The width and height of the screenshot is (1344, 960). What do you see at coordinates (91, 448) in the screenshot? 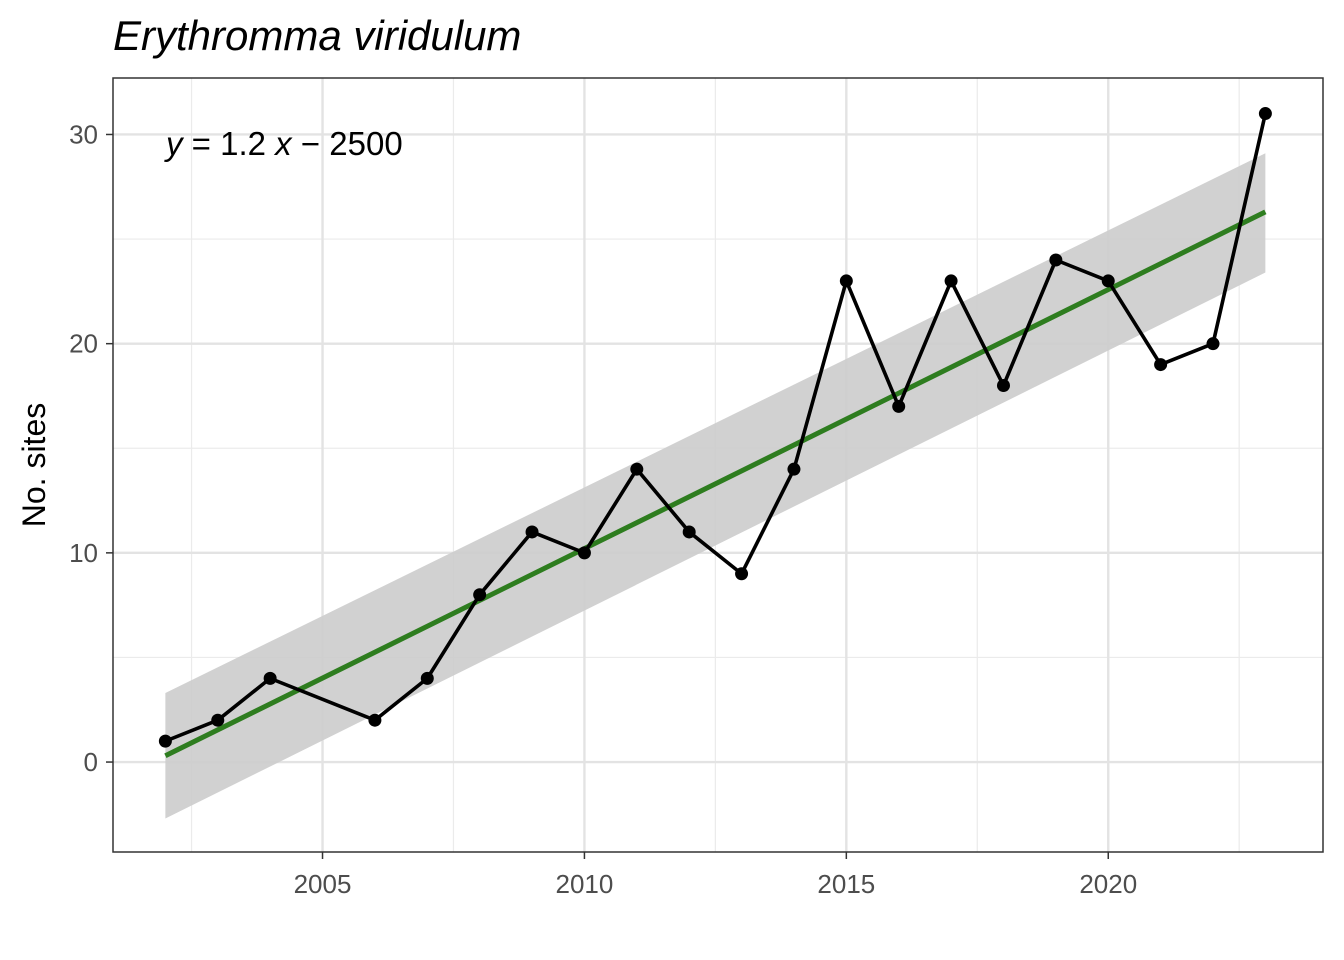
I see `y-axis: 0 10 20 30` at bounding box center [91, 448].